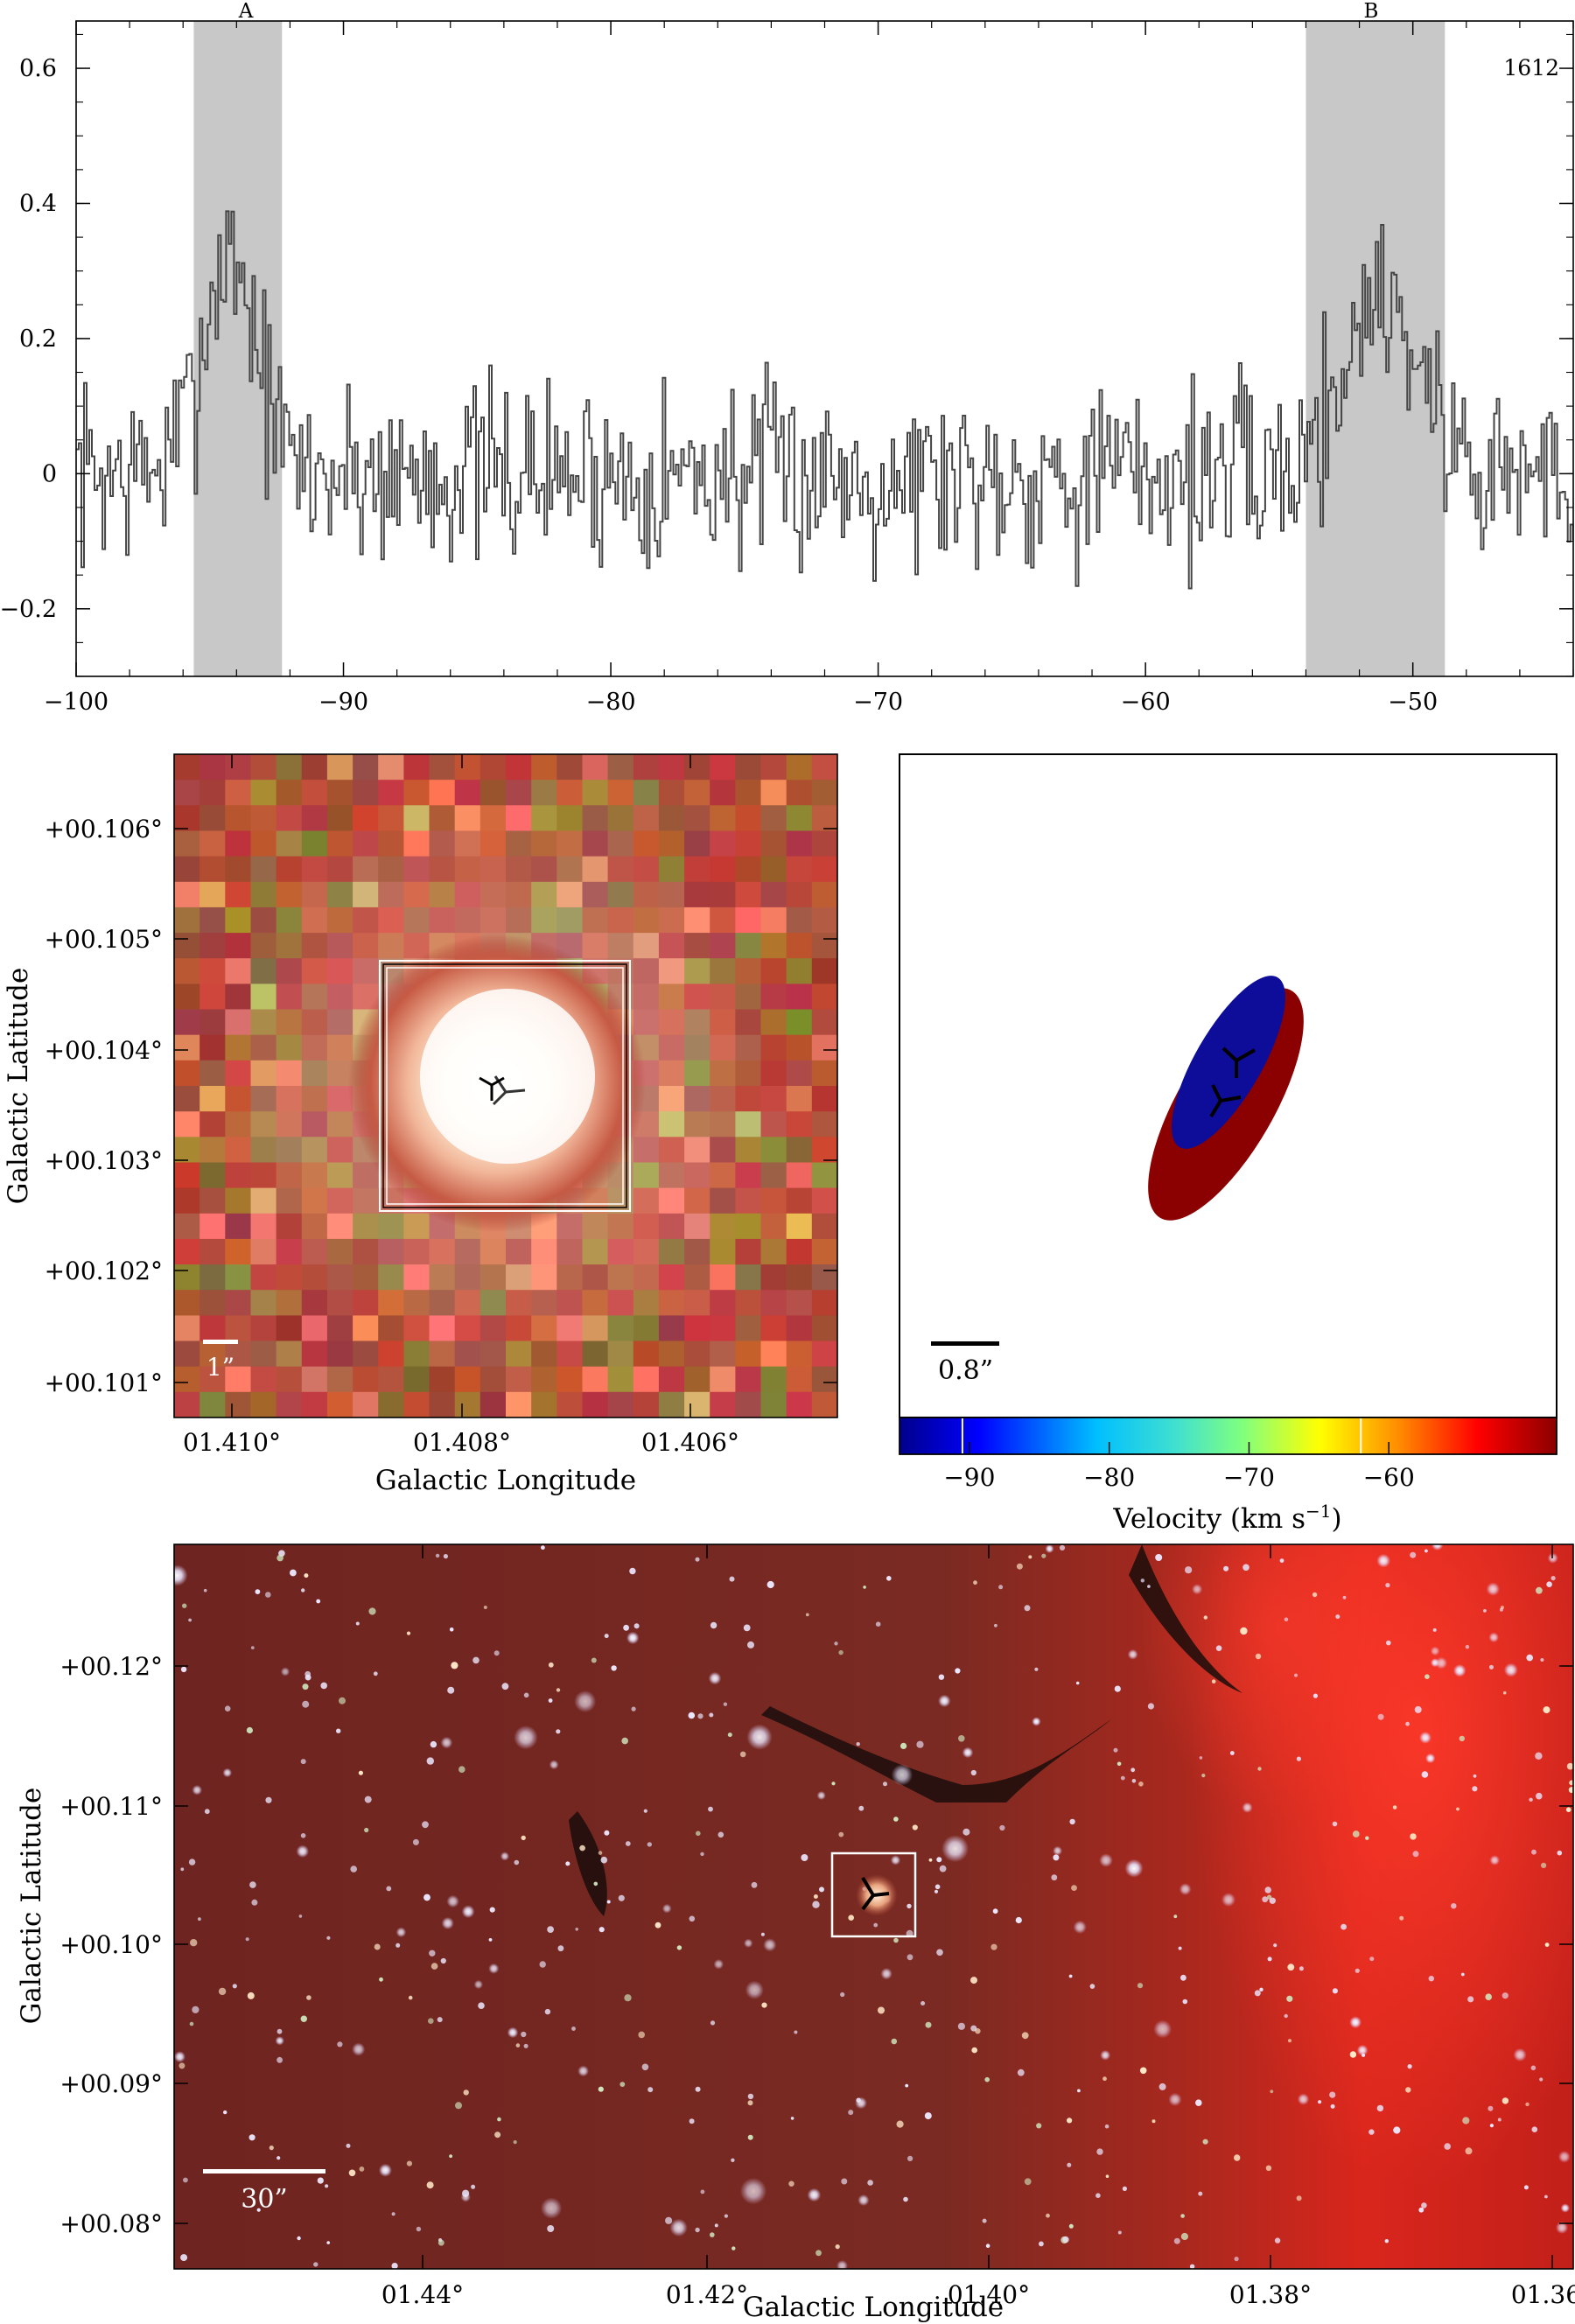  I want to click on zoom-ylabel: Galactic Latitude, so click(18, 1086).